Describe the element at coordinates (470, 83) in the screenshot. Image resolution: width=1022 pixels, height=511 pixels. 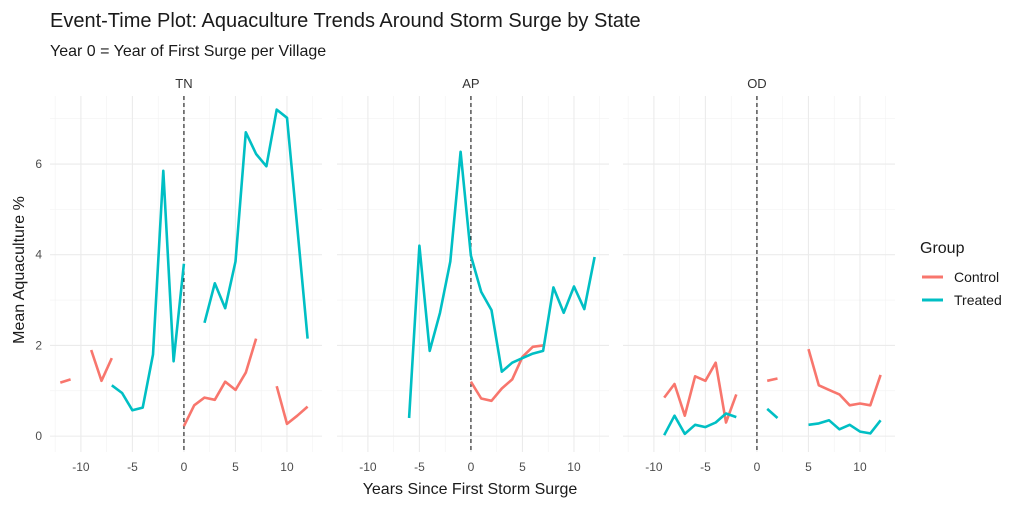
I see `panel-label: AP` at that location.